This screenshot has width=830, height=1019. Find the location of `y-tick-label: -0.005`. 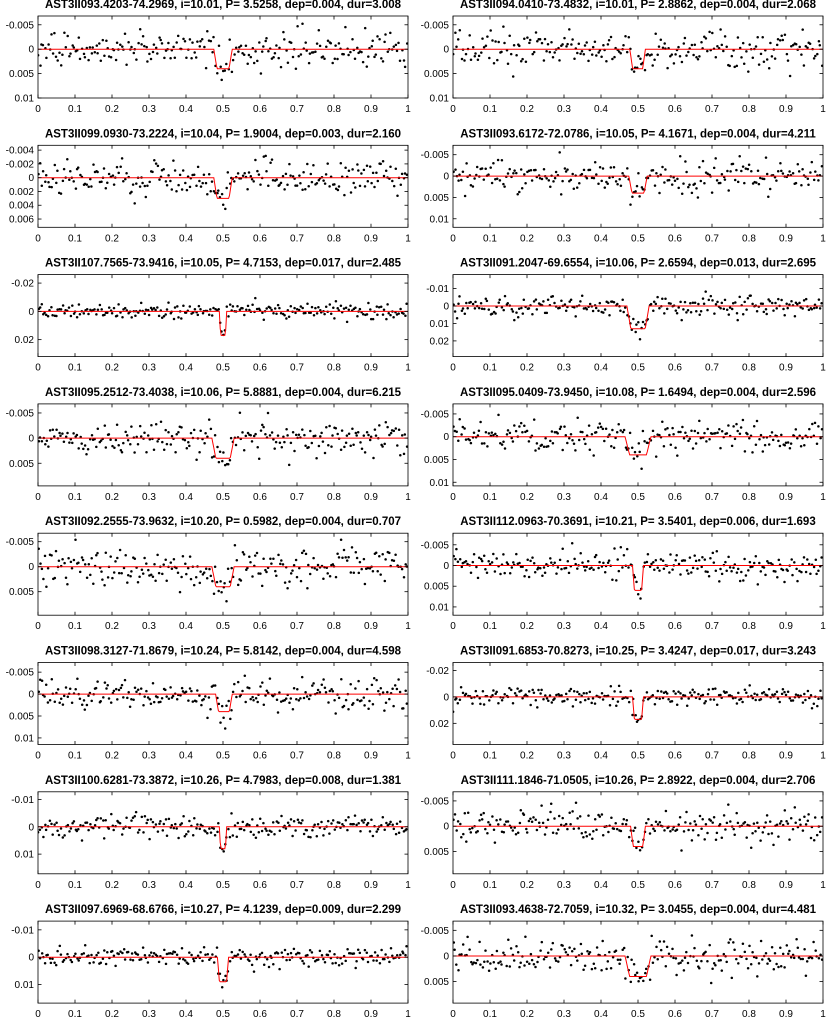

y-tick-label: -0.005 is located at coordinates (435, 931).